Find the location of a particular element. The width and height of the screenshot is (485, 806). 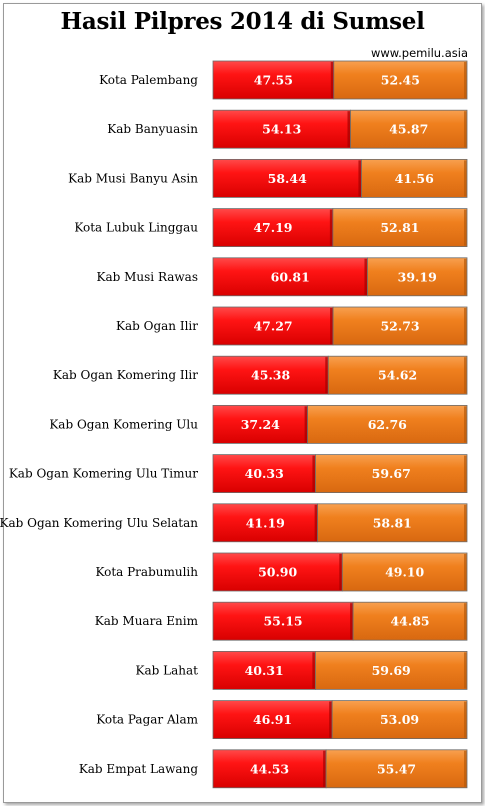

data-label-series-1: 46.91 is located at coordinates (272, 719).